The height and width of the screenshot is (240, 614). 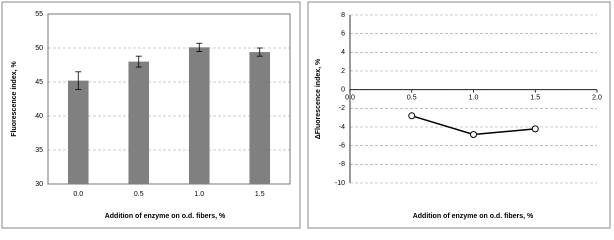 I want to click on y-tick-label: -2, so click(x=342, y=108).